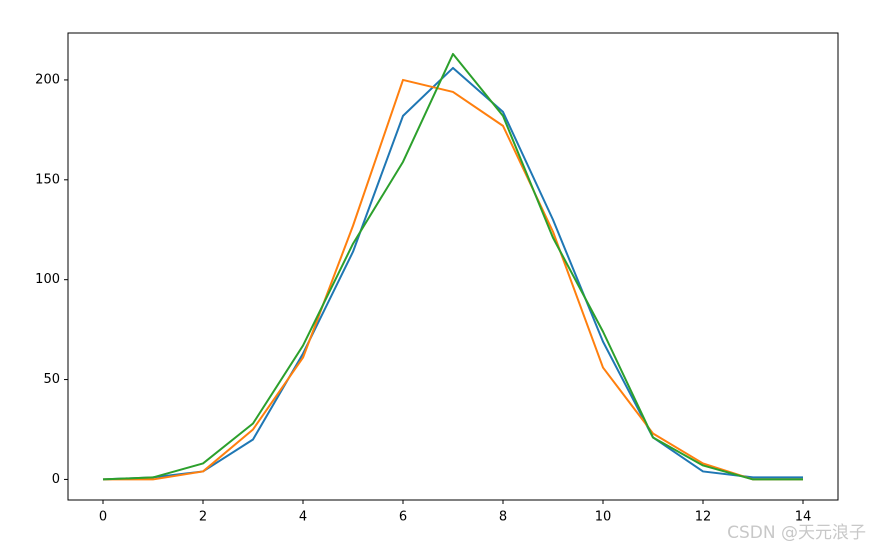 Image resolution: width=882 pixels, height=551 pixels. I want to click on y-tick-label: 0, so click(56, 479).